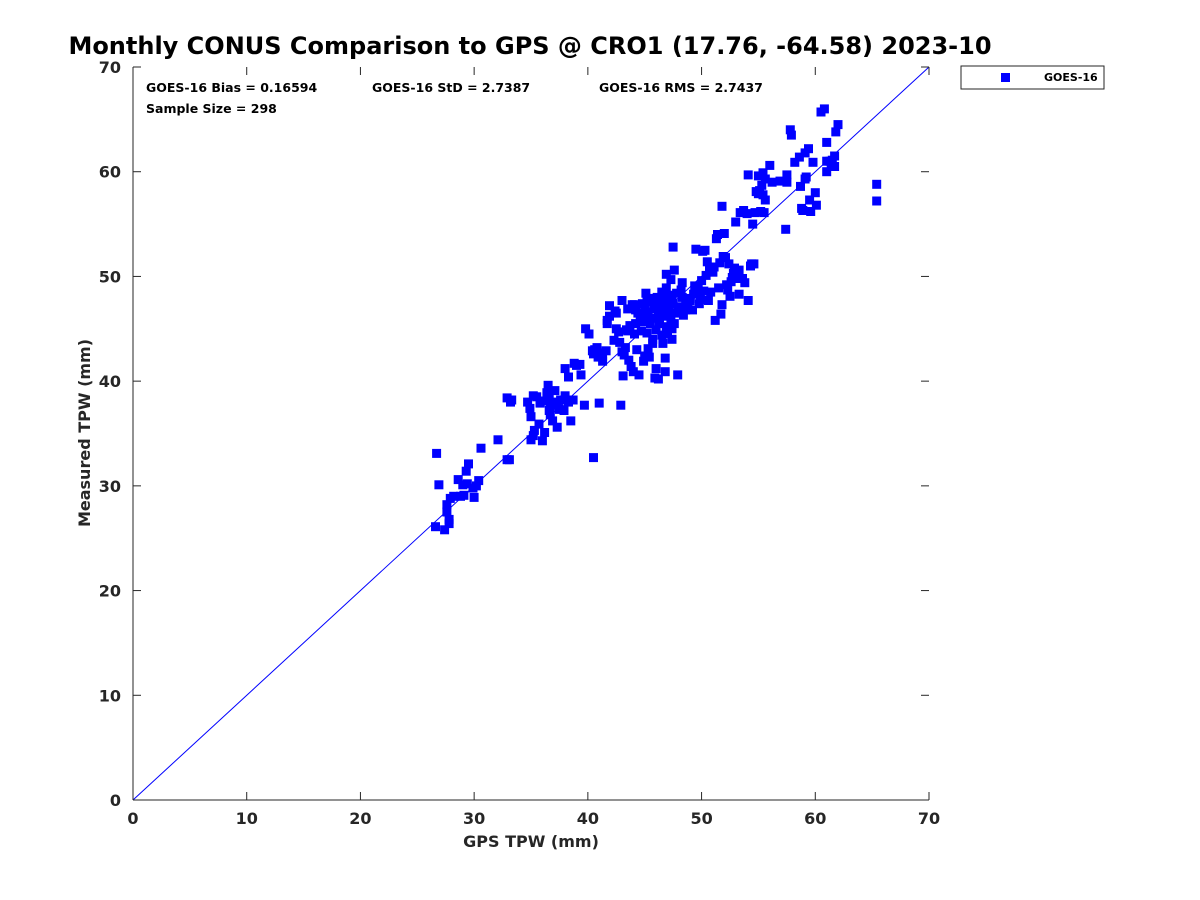 Image resolution: width=1200 pixels, height=900 pixels. I want to click on x-tick-label: 60, so click(815, 818).